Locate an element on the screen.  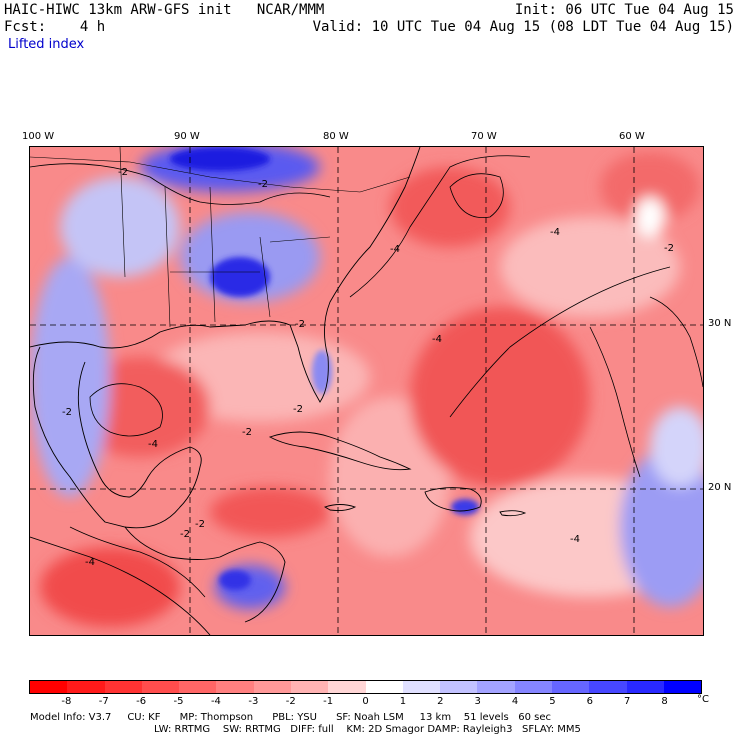
colorbar-tick-label: 8 is located at coordinates (664, 701).